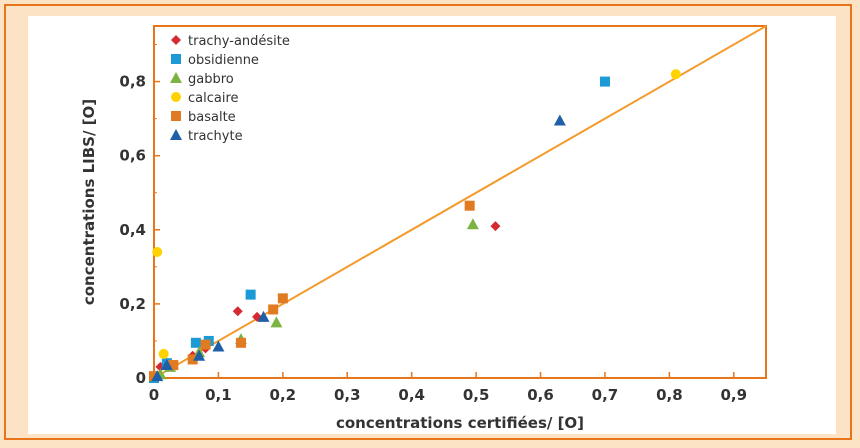 The width and height of the screenshot is (860, 448). Describe the element at coordinates (132, 156) in the screenshot. I see `y-tick-label: 0,6` at that location.